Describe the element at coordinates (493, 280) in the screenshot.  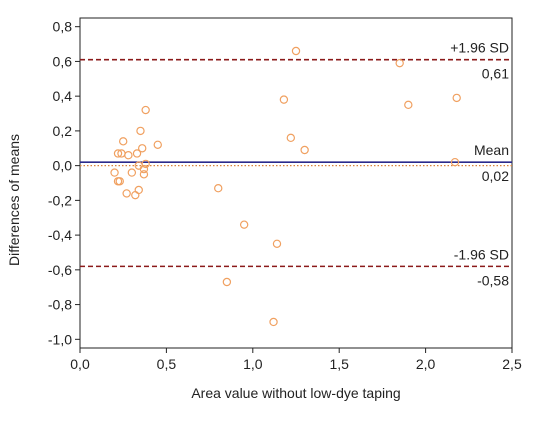
I see `lower-loa-value-label: -0,58` at that location.